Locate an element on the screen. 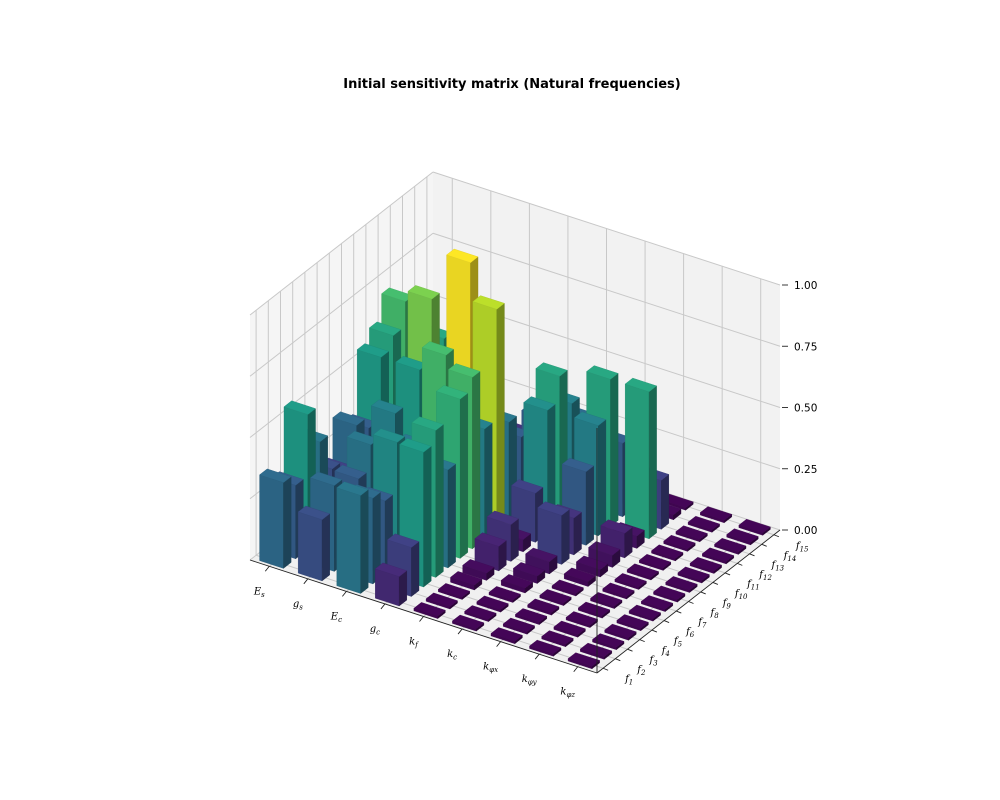  y-tick-label: f2 is located at coordinates (641, 671).